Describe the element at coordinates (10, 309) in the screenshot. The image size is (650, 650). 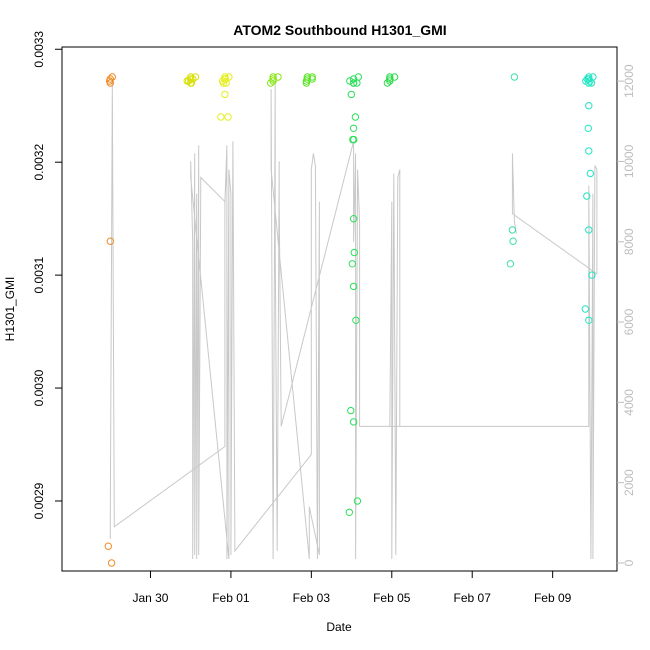
I see `y-axis-label: H1301_GMI` at that location.